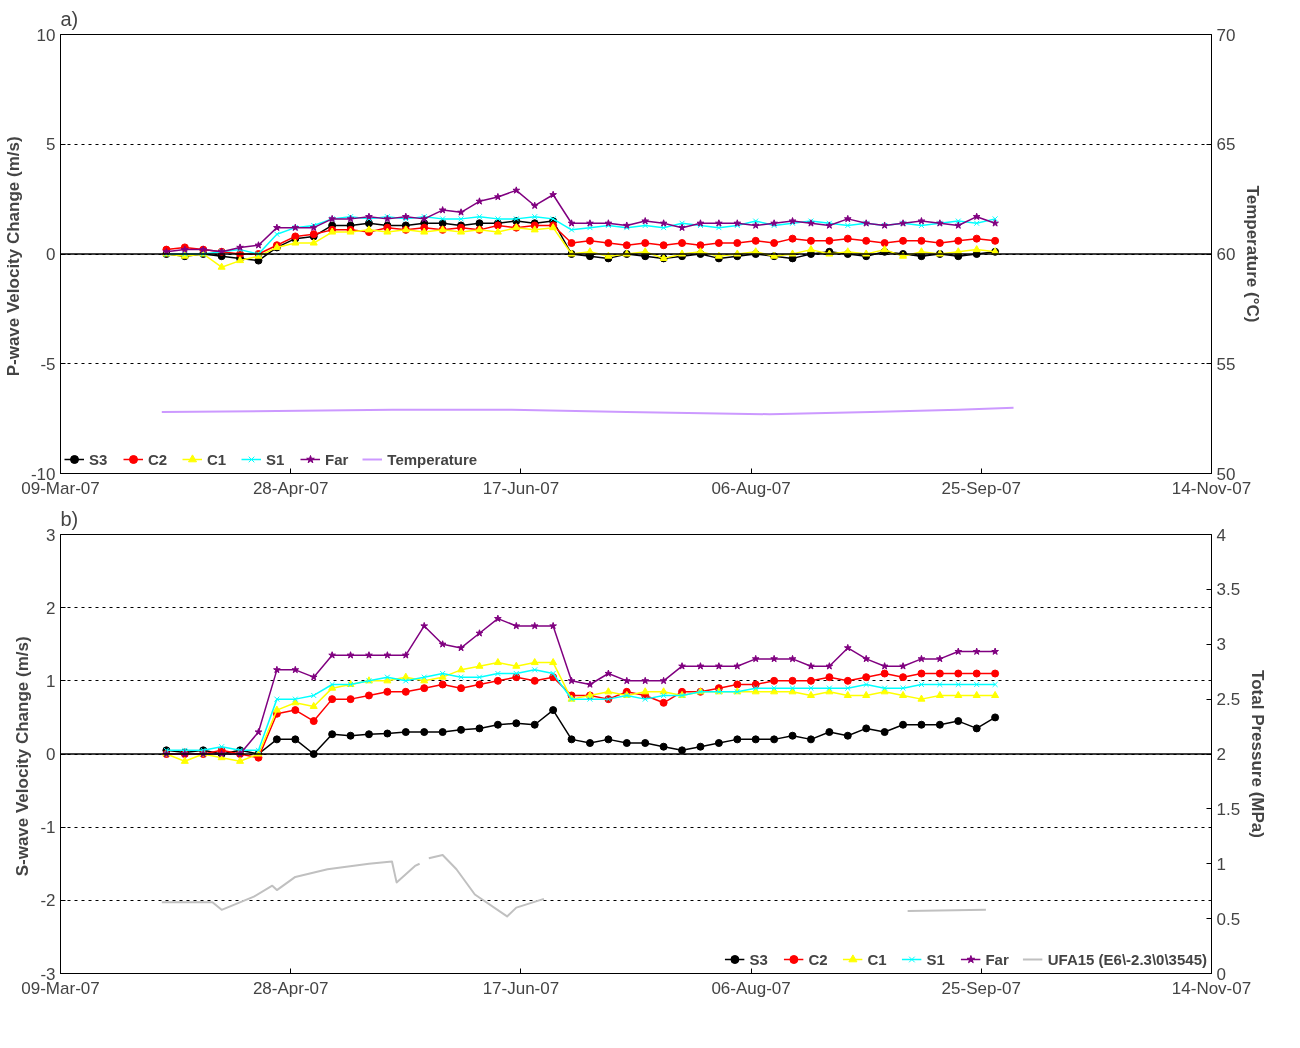  Describe the element at coordinates (69, 18) in the screenshot. I see `chart-title: a)` at that location.